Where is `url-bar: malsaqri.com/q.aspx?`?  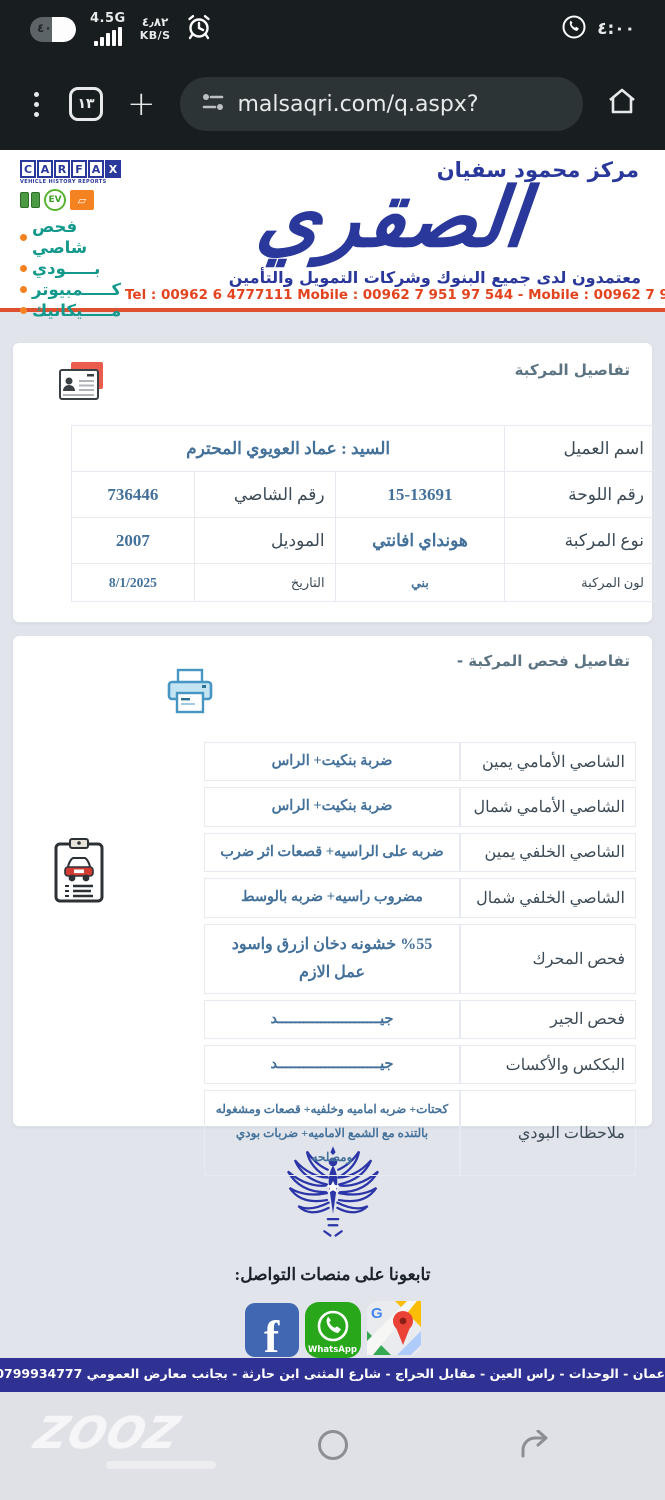
url-bar: malsaqri.com/q.aspx? is located at coordinates (381, 104).